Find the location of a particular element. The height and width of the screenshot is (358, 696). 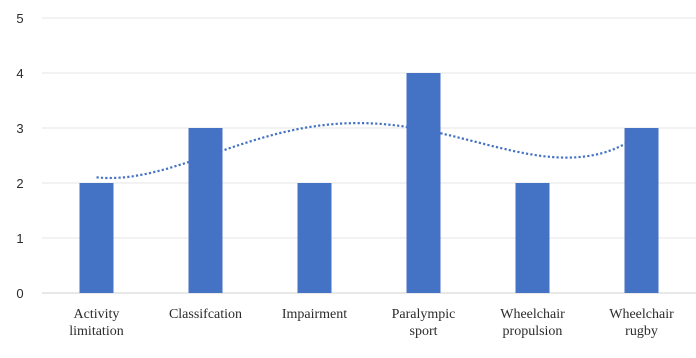

x-tick-label-line: Classifcation is located at coordinates (205, 314).